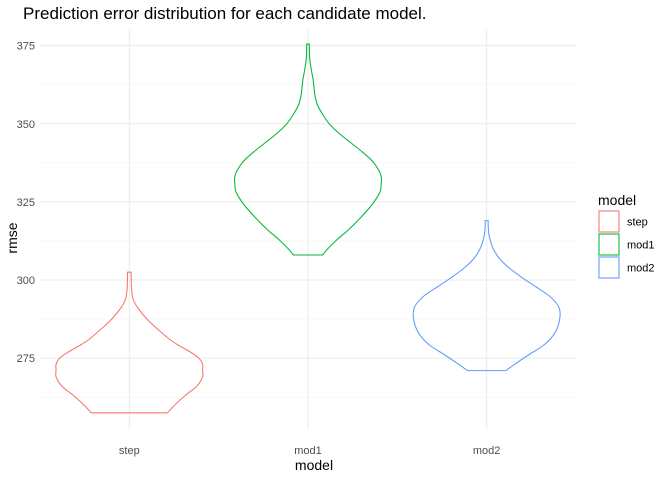 The image size is (672, 480). What do you see at coordinates (487, 451) in the screenshot?
I see `x-tick-label: mod2` at bounding box center [487, 451].